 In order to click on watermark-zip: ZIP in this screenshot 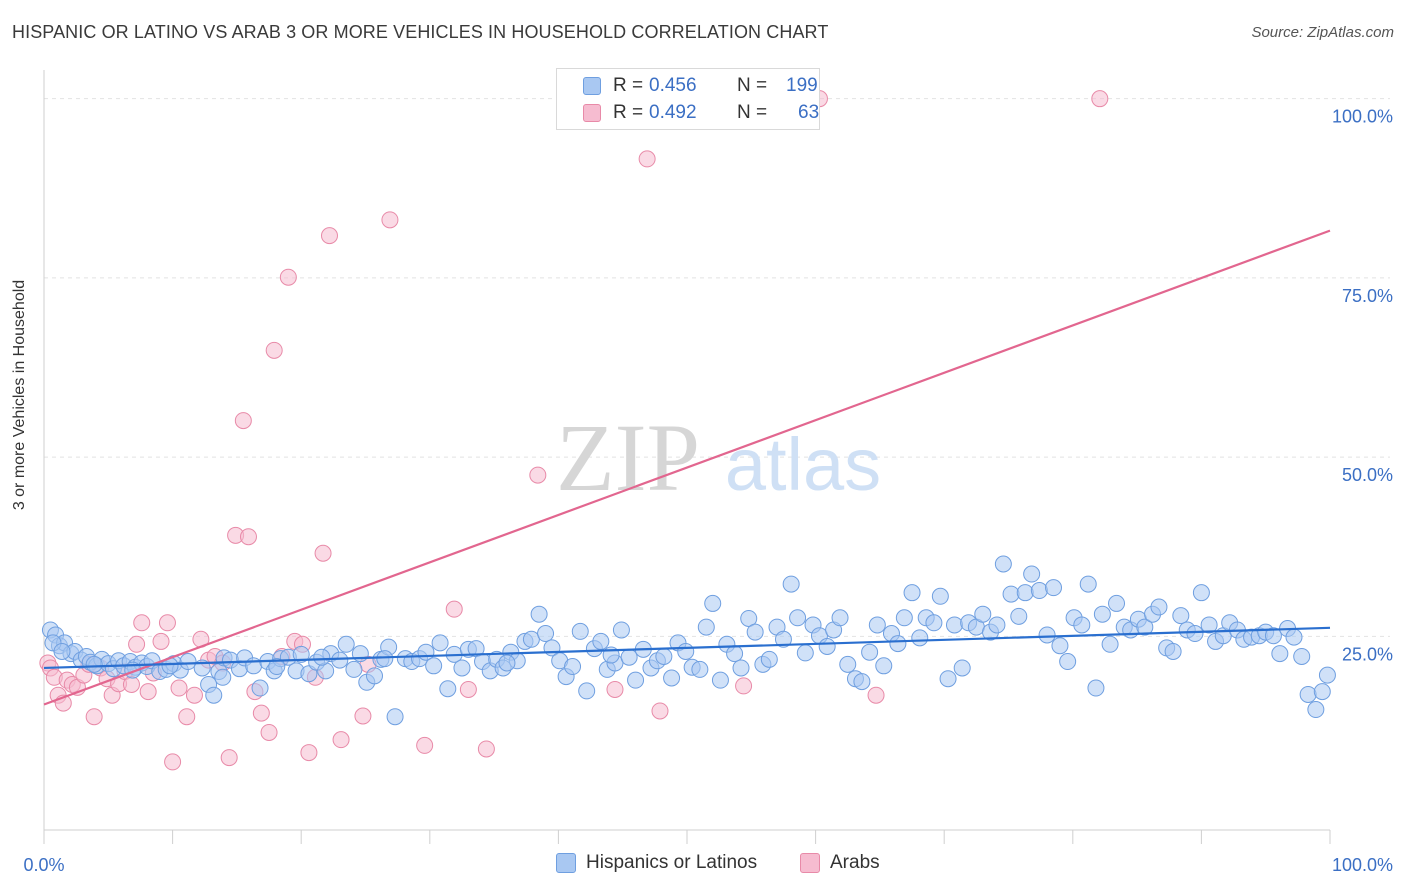, I will do `click(628, 457)`.